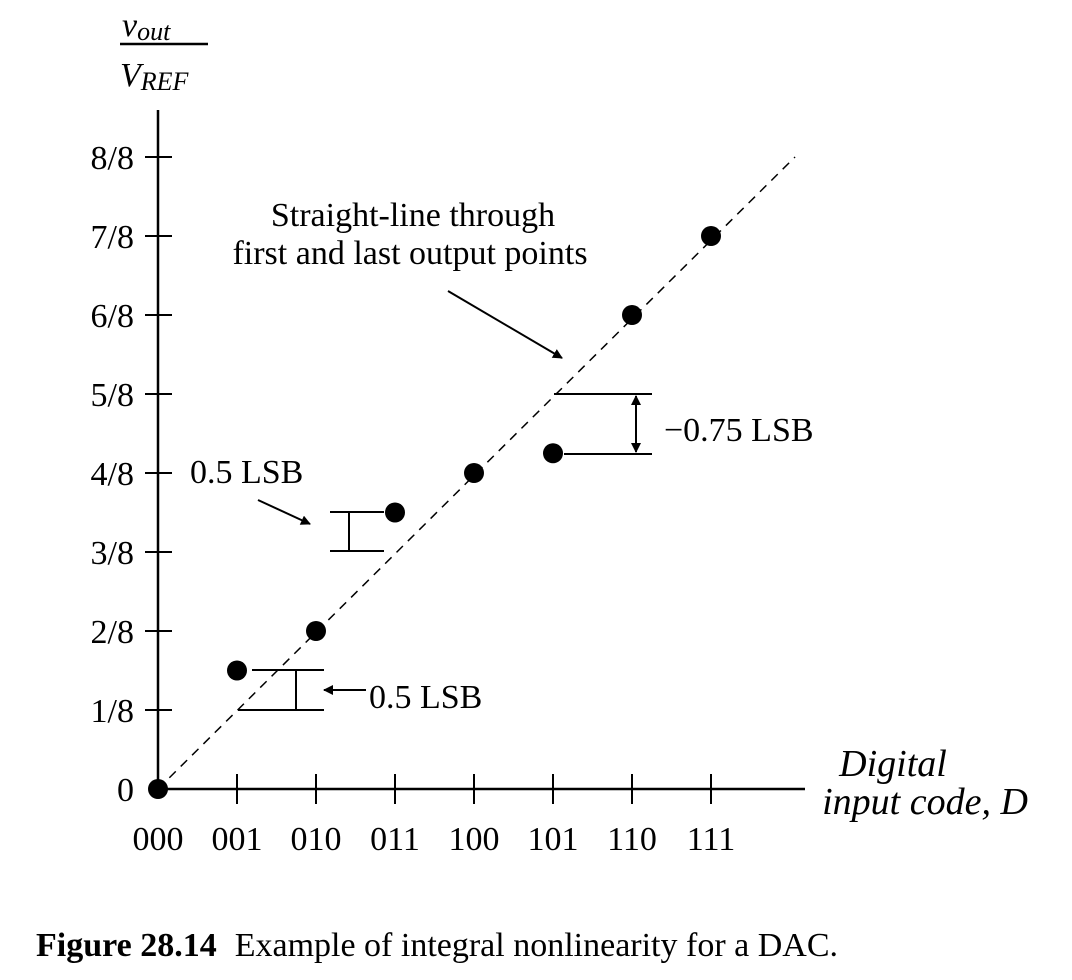 The image size is (1072, 980). I want to click on y-tick-label: 2/8, so click(112, 632).